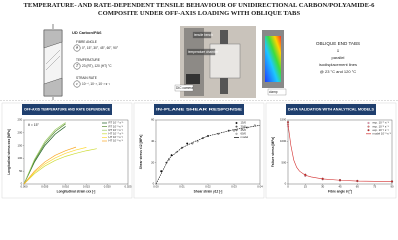 This screenshot has width=398, height=240. What do you see at coordinates (208, 191) in the screenshot?
I see `x-axis-label: Shear strain γ12 [-]` at bounding box center [208, 191].